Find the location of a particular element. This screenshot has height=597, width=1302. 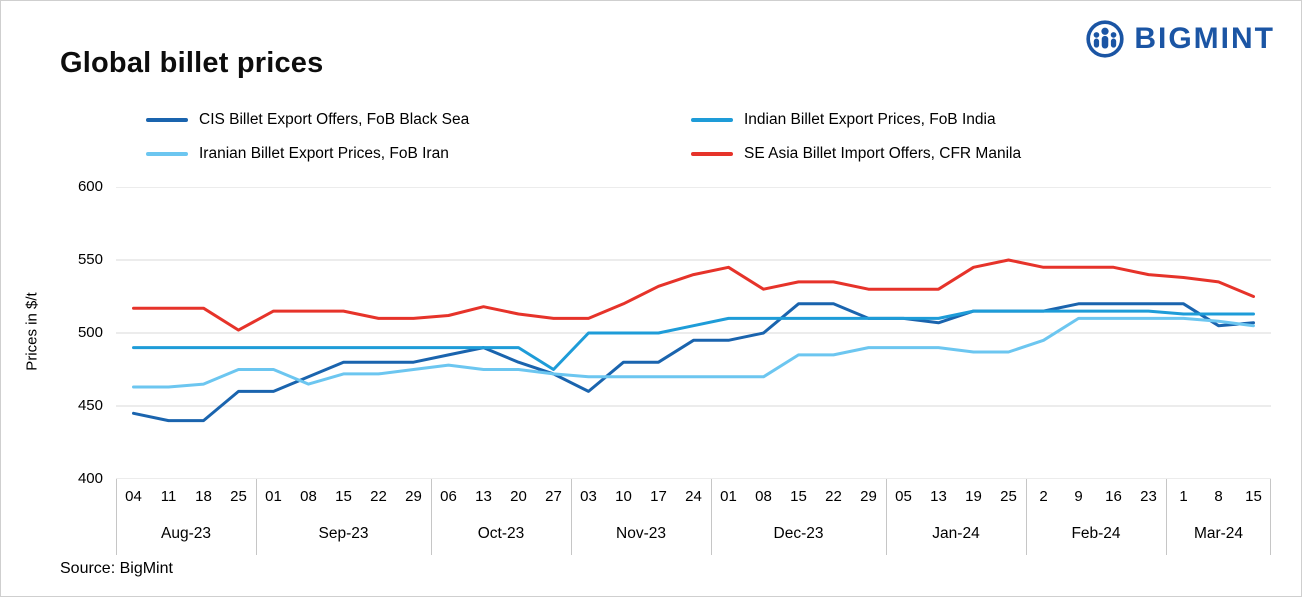

y-tick-label: 500 is located at coordinates (90, 332).